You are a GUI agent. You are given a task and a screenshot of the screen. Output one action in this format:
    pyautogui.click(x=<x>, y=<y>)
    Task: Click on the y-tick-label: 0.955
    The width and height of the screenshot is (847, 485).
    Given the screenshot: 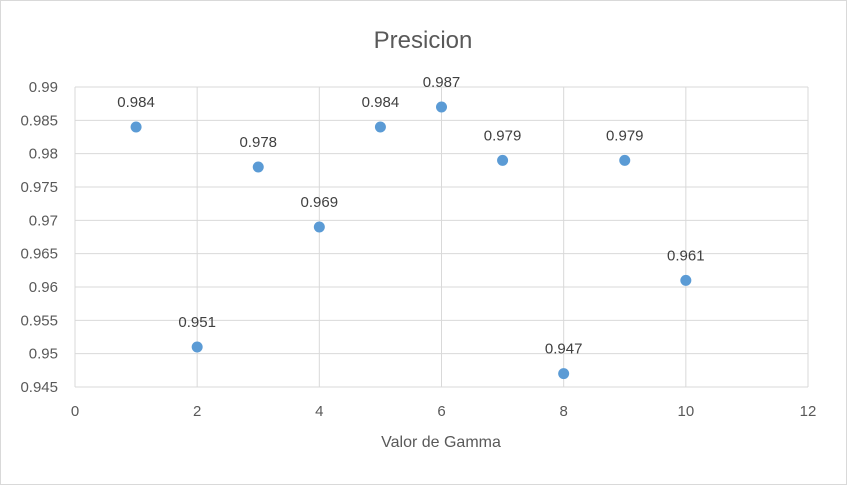 What is the action you would take?
    pyautogui.click(x=39, y=320)
    